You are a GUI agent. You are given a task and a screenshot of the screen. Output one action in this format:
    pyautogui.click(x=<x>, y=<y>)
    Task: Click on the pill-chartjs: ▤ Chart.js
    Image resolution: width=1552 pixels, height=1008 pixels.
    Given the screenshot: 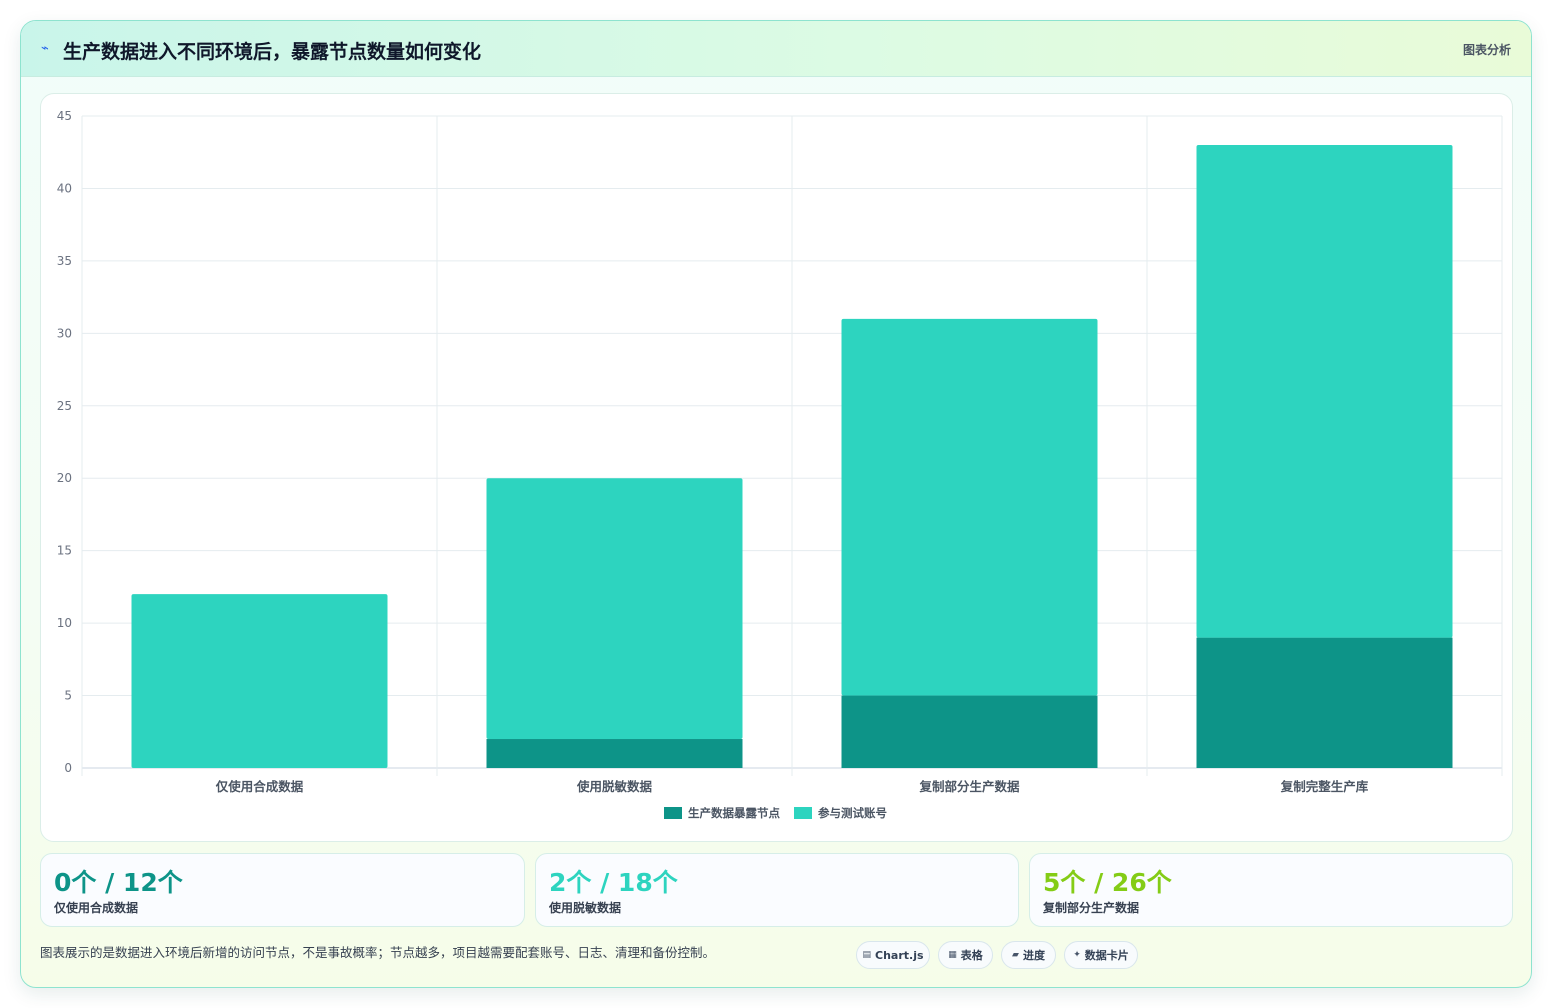 What is the action you would take?
    pyautogui.click(x=893, y=955)
    